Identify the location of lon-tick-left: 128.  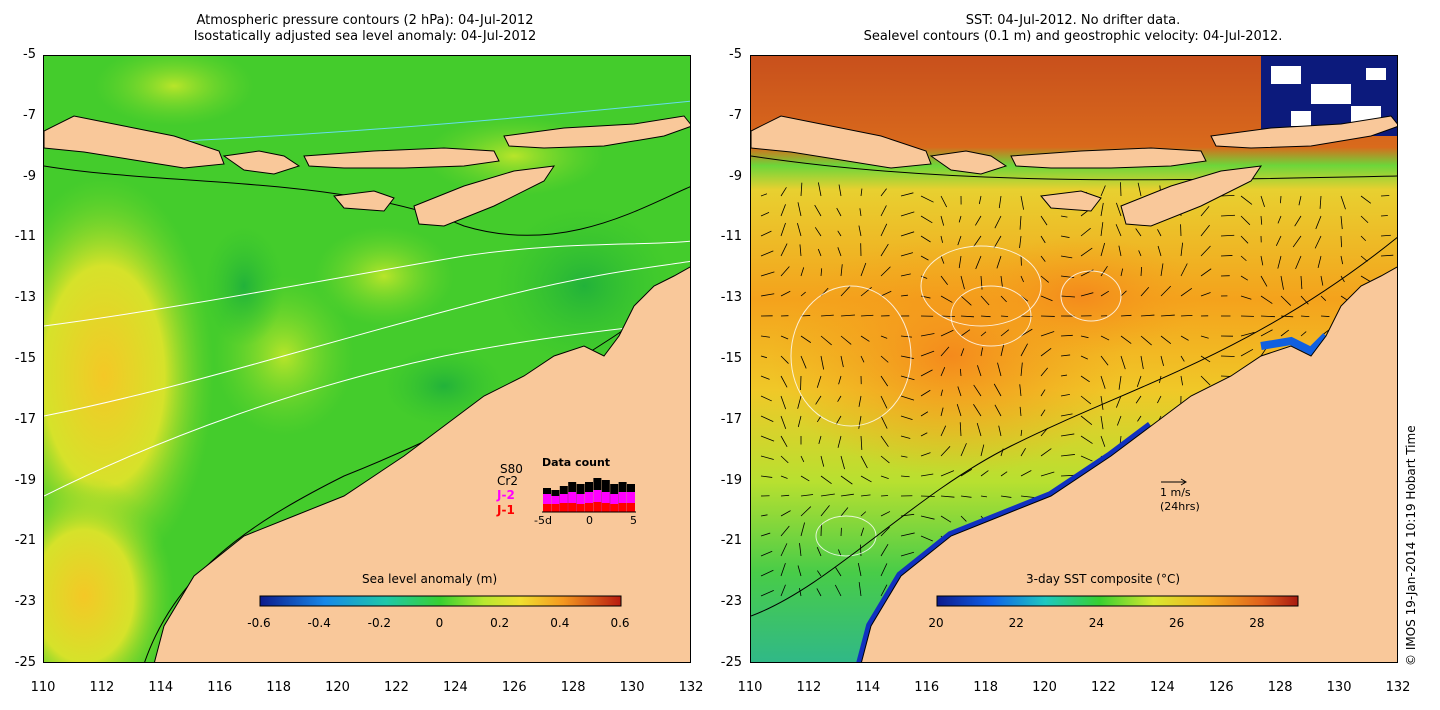
(573, 687).